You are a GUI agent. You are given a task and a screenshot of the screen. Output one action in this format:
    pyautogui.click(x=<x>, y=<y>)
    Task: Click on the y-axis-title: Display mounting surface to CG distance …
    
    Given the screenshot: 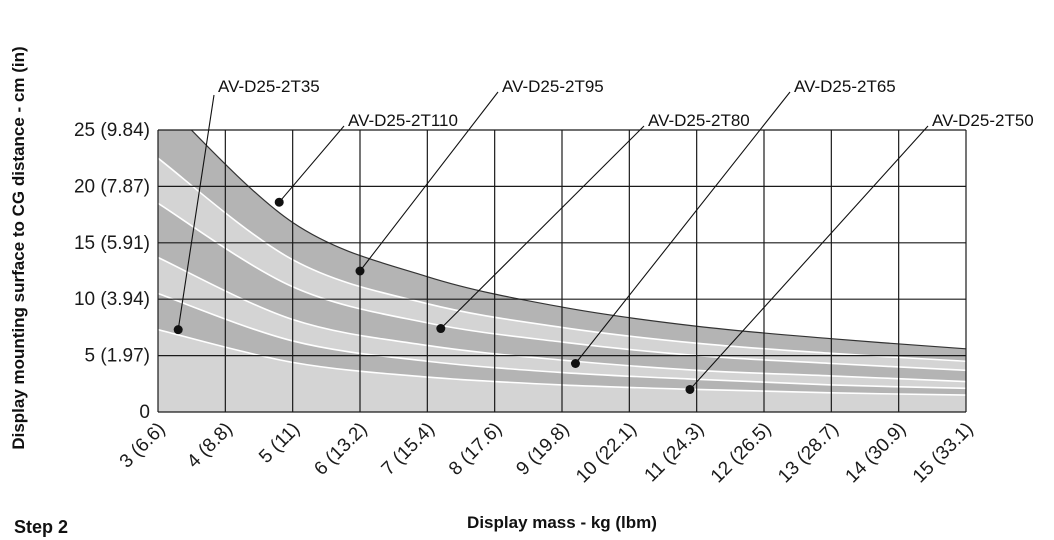 What is the action you would take?
    pyautogui.click(x=18, y=247)
    